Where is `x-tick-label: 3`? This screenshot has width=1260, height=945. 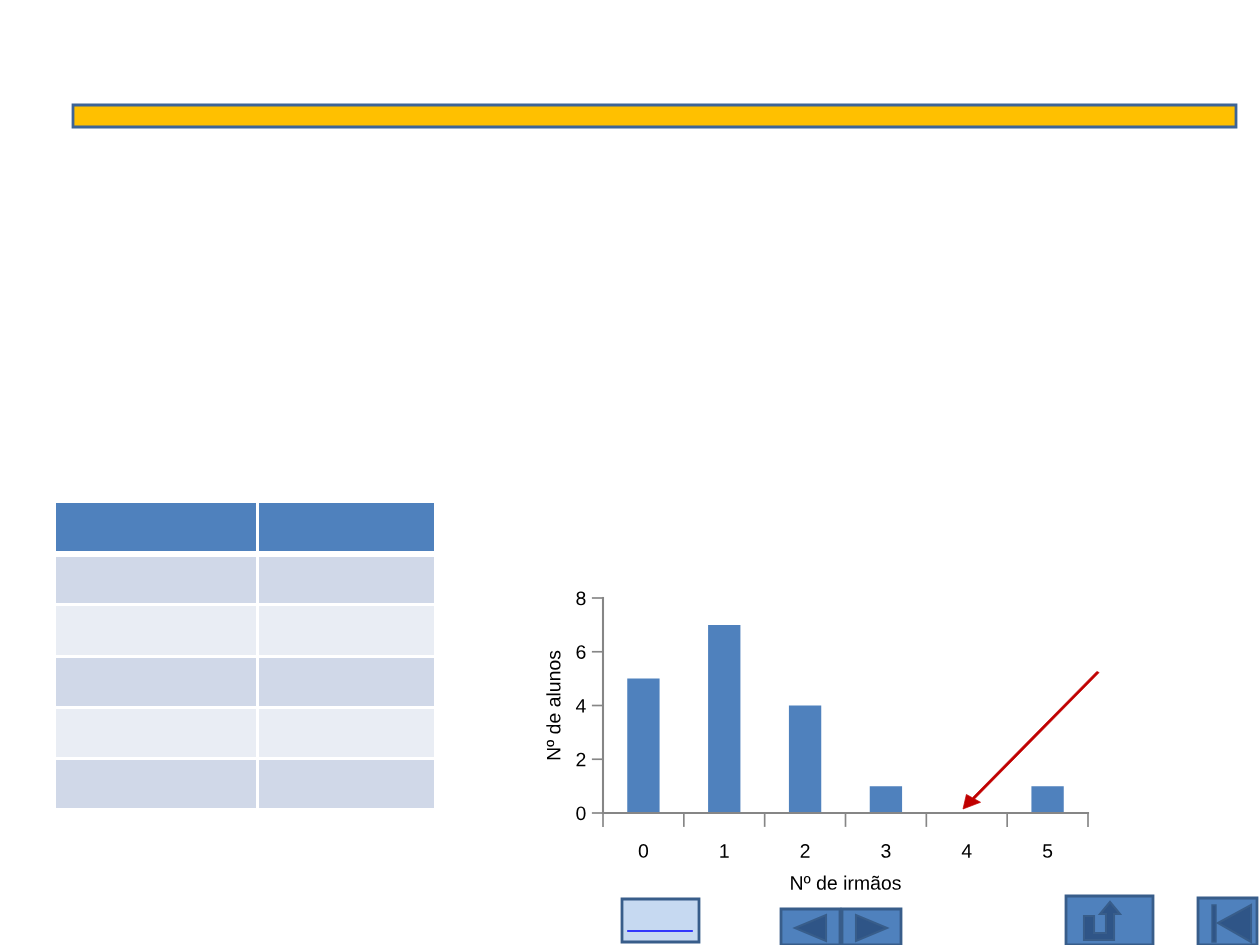 x-tick-label: 3 is located at coordinates (886, 851).